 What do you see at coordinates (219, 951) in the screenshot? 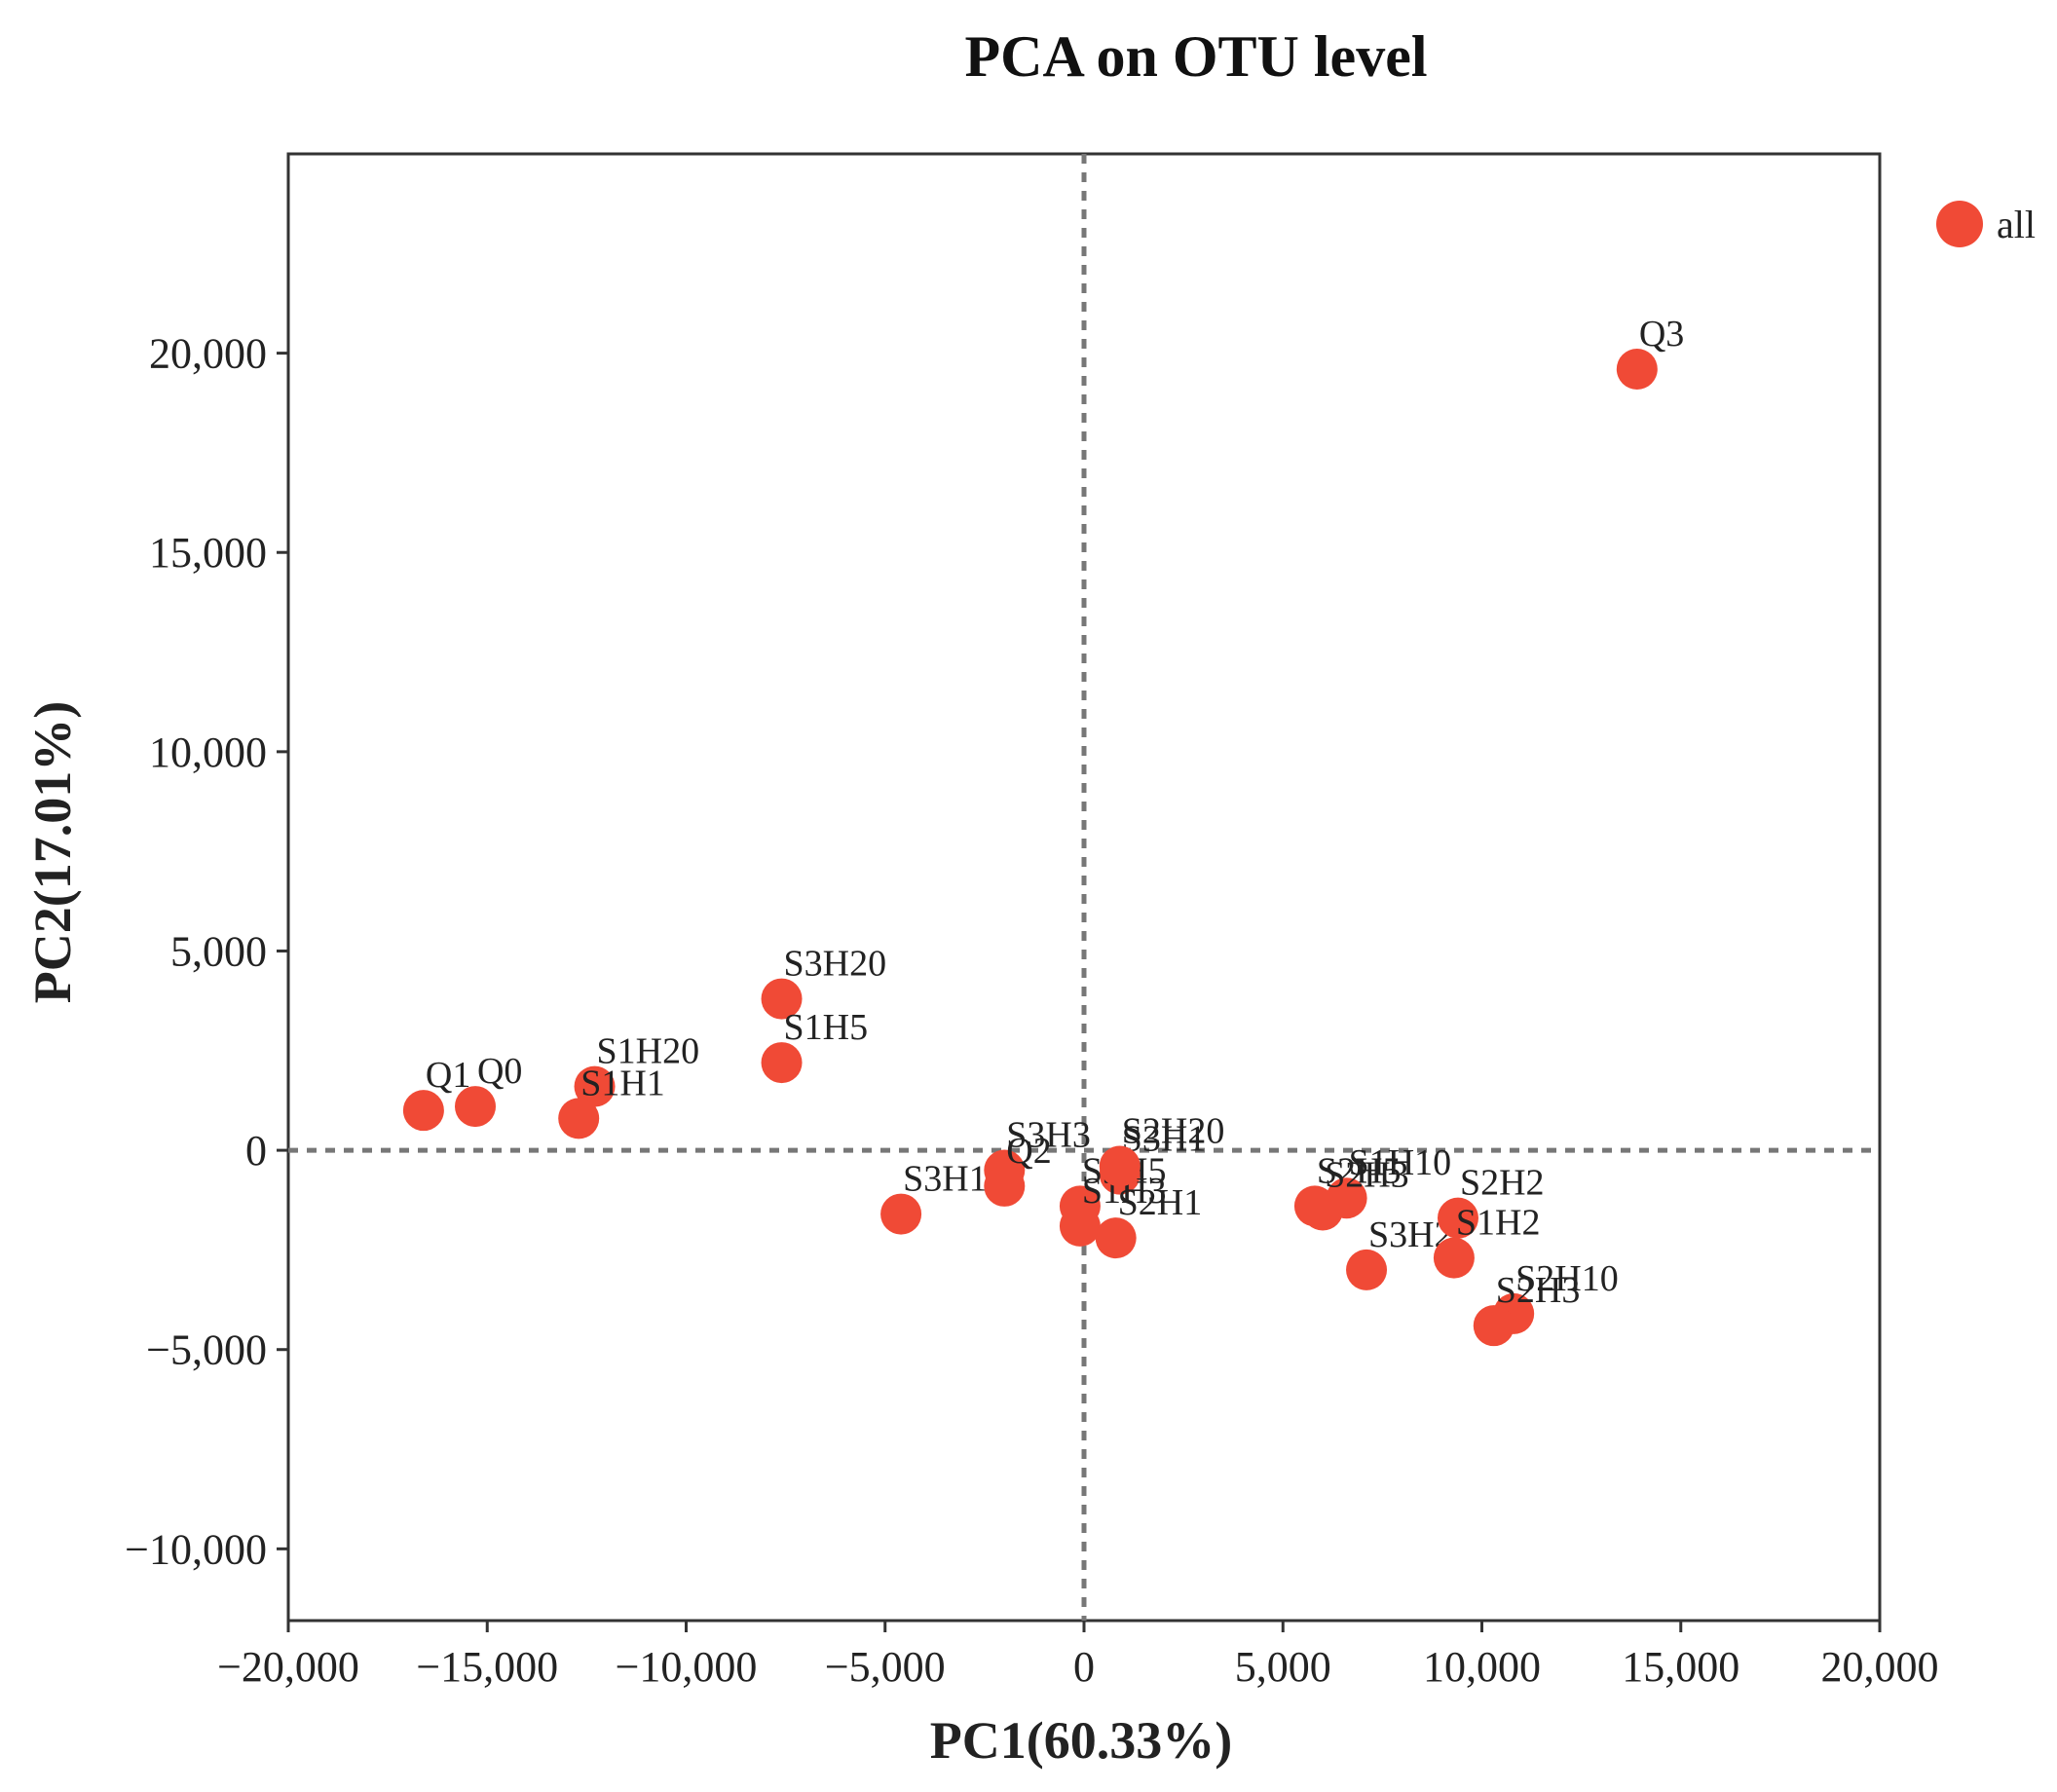
I see `y-tick-label: 5,000` at bounding box center [219, 951].